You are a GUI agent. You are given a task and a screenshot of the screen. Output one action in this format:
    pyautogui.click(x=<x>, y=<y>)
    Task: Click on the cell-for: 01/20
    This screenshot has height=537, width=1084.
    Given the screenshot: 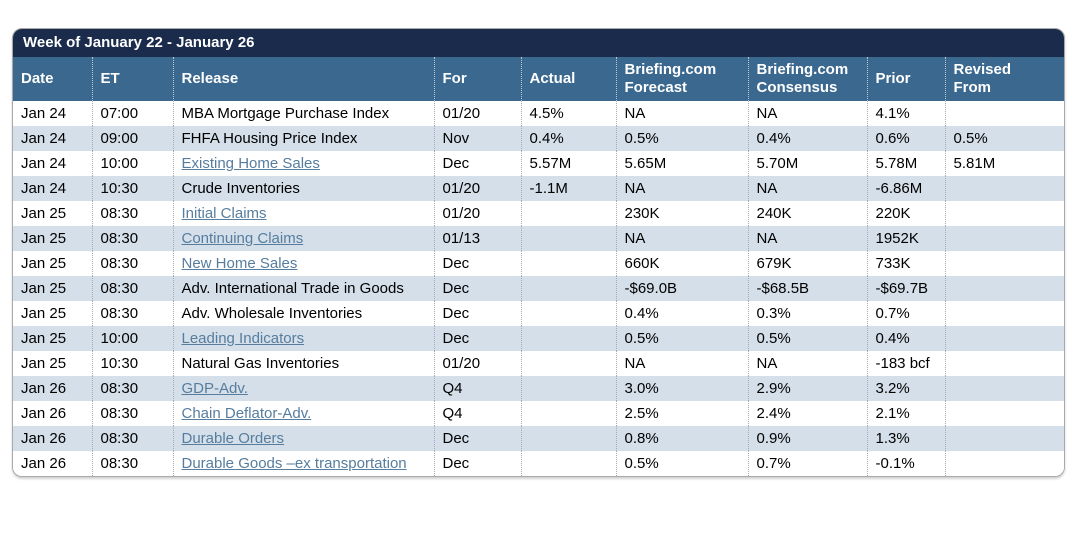 What is the action you would take?
    pyautogui.click(x=477, y=188)
    